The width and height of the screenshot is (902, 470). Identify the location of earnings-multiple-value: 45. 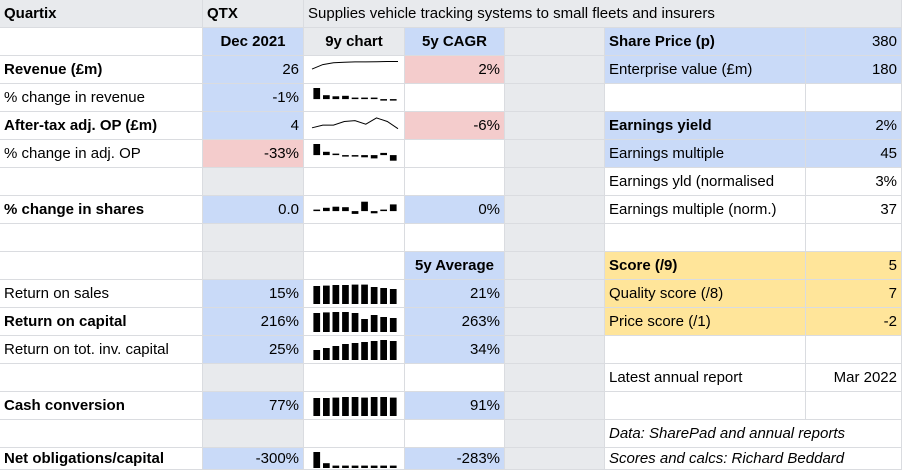
(854, 154).